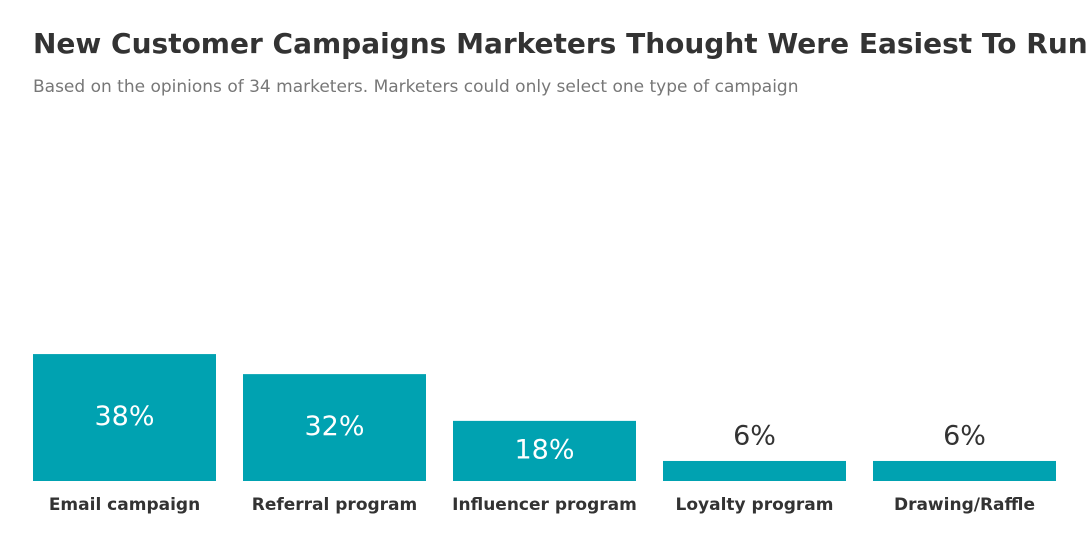  I want to click on x-tick-label: Email campaign, so click(124, 505).